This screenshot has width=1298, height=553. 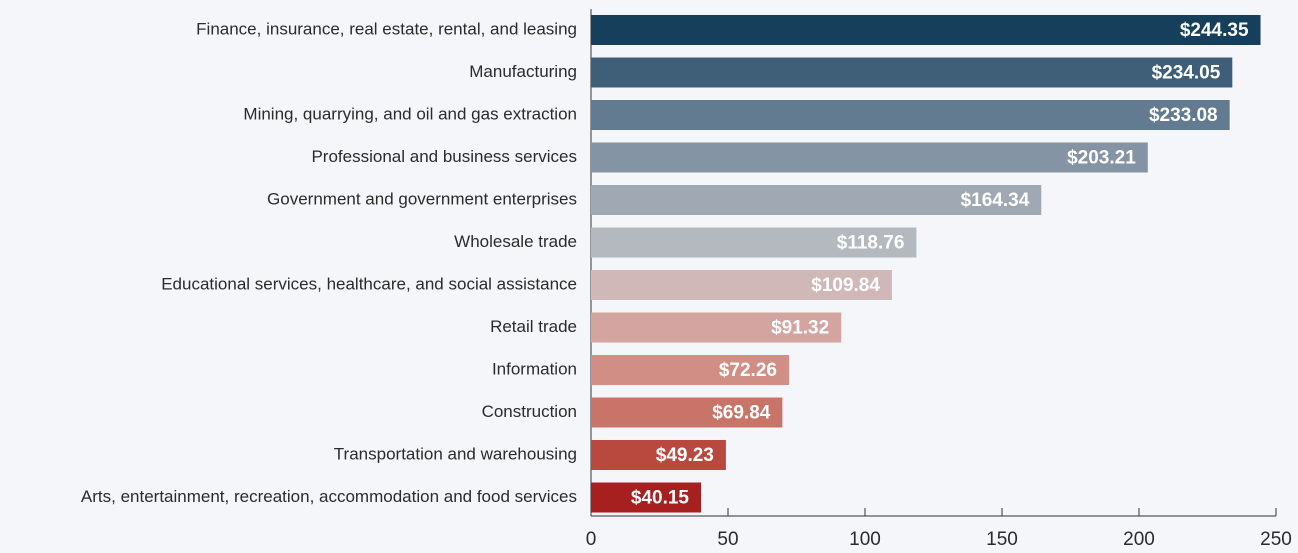 What do you see at coordinates (515, 241) in the screenshot?
I see `y-tick-label: Wholesale trade` at bounding box center [515, 241].